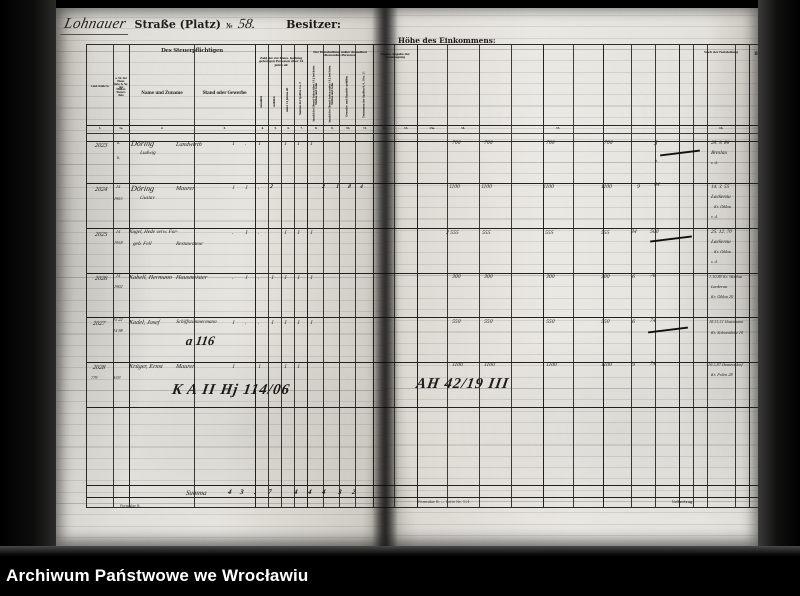 This screenshot has width=800, height=596. Describe the element at coordinates (657, 185) in the screenshot. I see `row-tax-b: 44` at that location.